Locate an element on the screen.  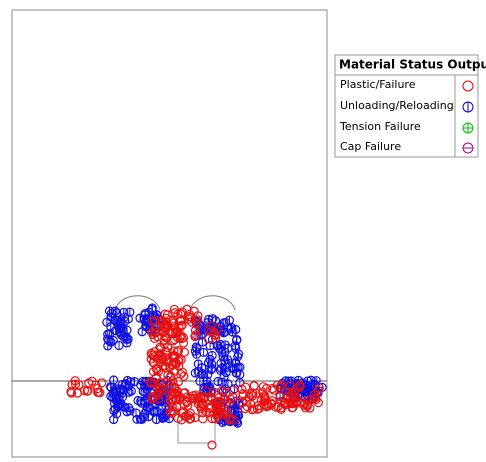
legend-label: Unloading/Reloading is located at coordinates (397, 105).